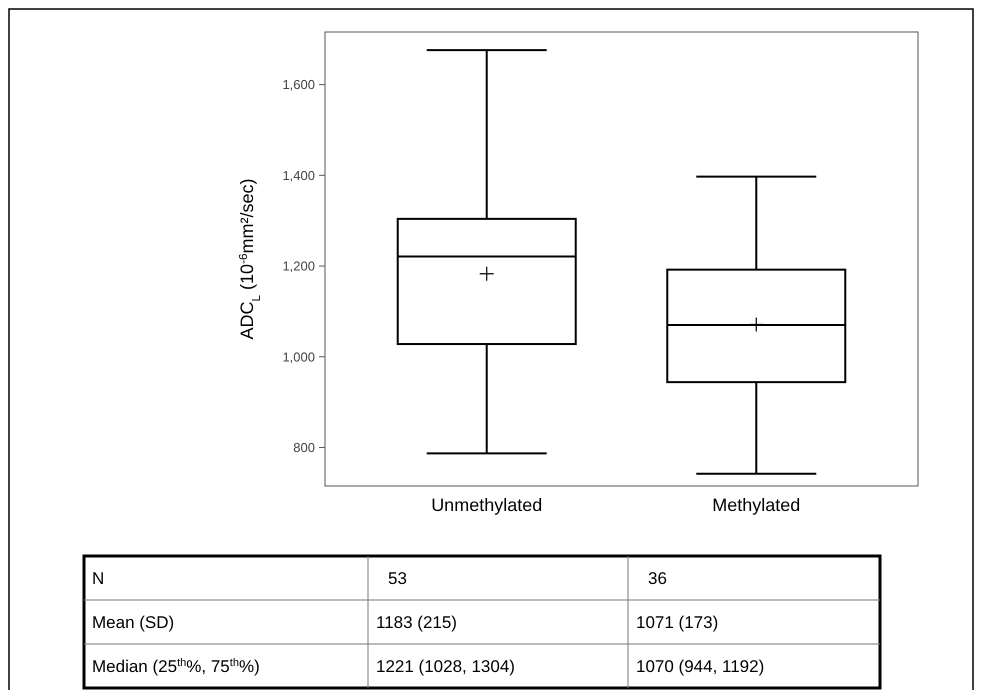 This screenshot has width=982, height=690. I want to click on text: Median (25$^{th}$%, 75$^{th}$%), so click(176, 666).